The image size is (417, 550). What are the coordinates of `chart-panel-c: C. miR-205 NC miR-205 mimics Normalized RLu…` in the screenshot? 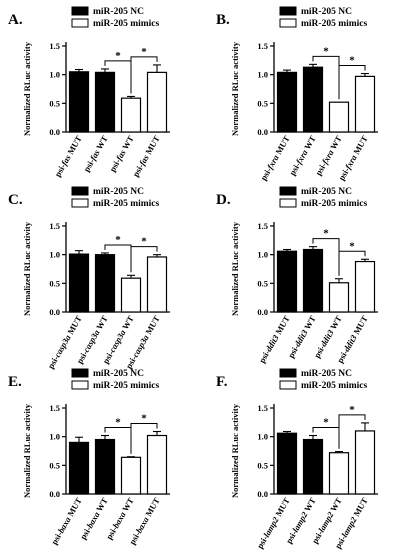 It's located at (89, 278).